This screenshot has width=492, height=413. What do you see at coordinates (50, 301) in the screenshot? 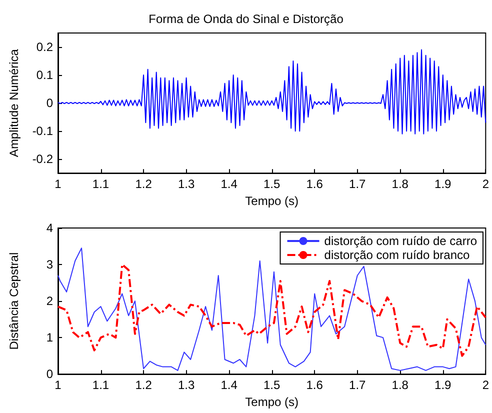
I see `y-tick-label: 2` at bounding box center [50, 301].